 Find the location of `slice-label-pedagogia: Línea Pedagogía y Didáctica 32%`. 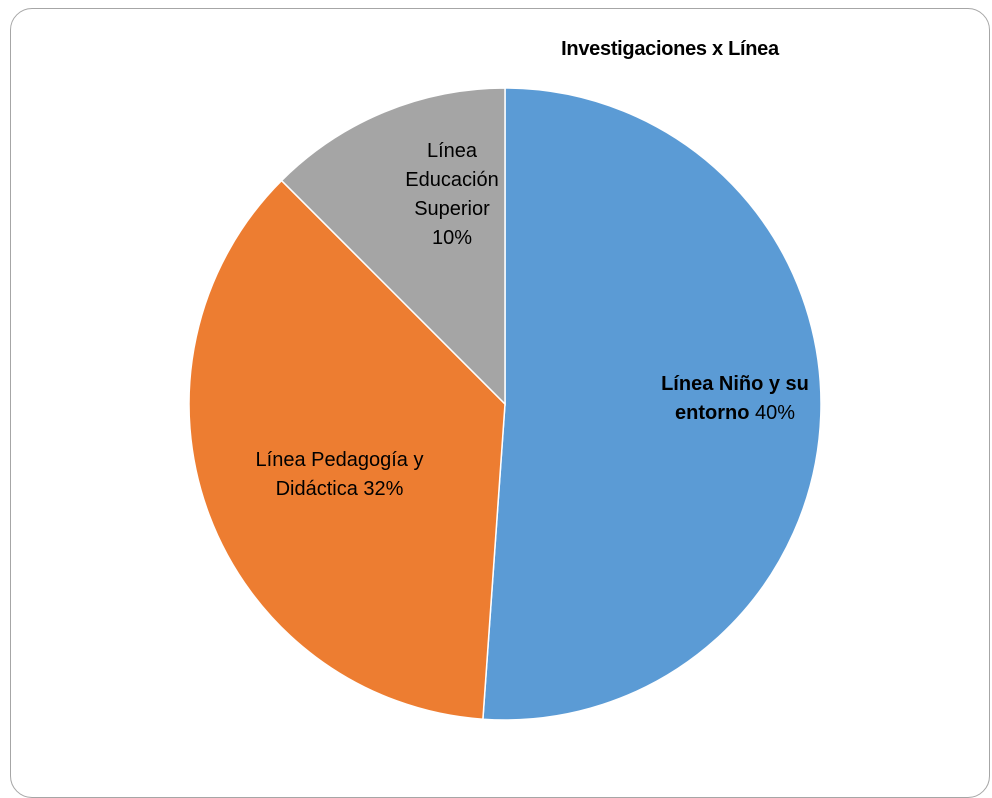

slice-label-pedagogia: Línea Pedagogía y Didáctica 32% is located at coordinates (339, 475).